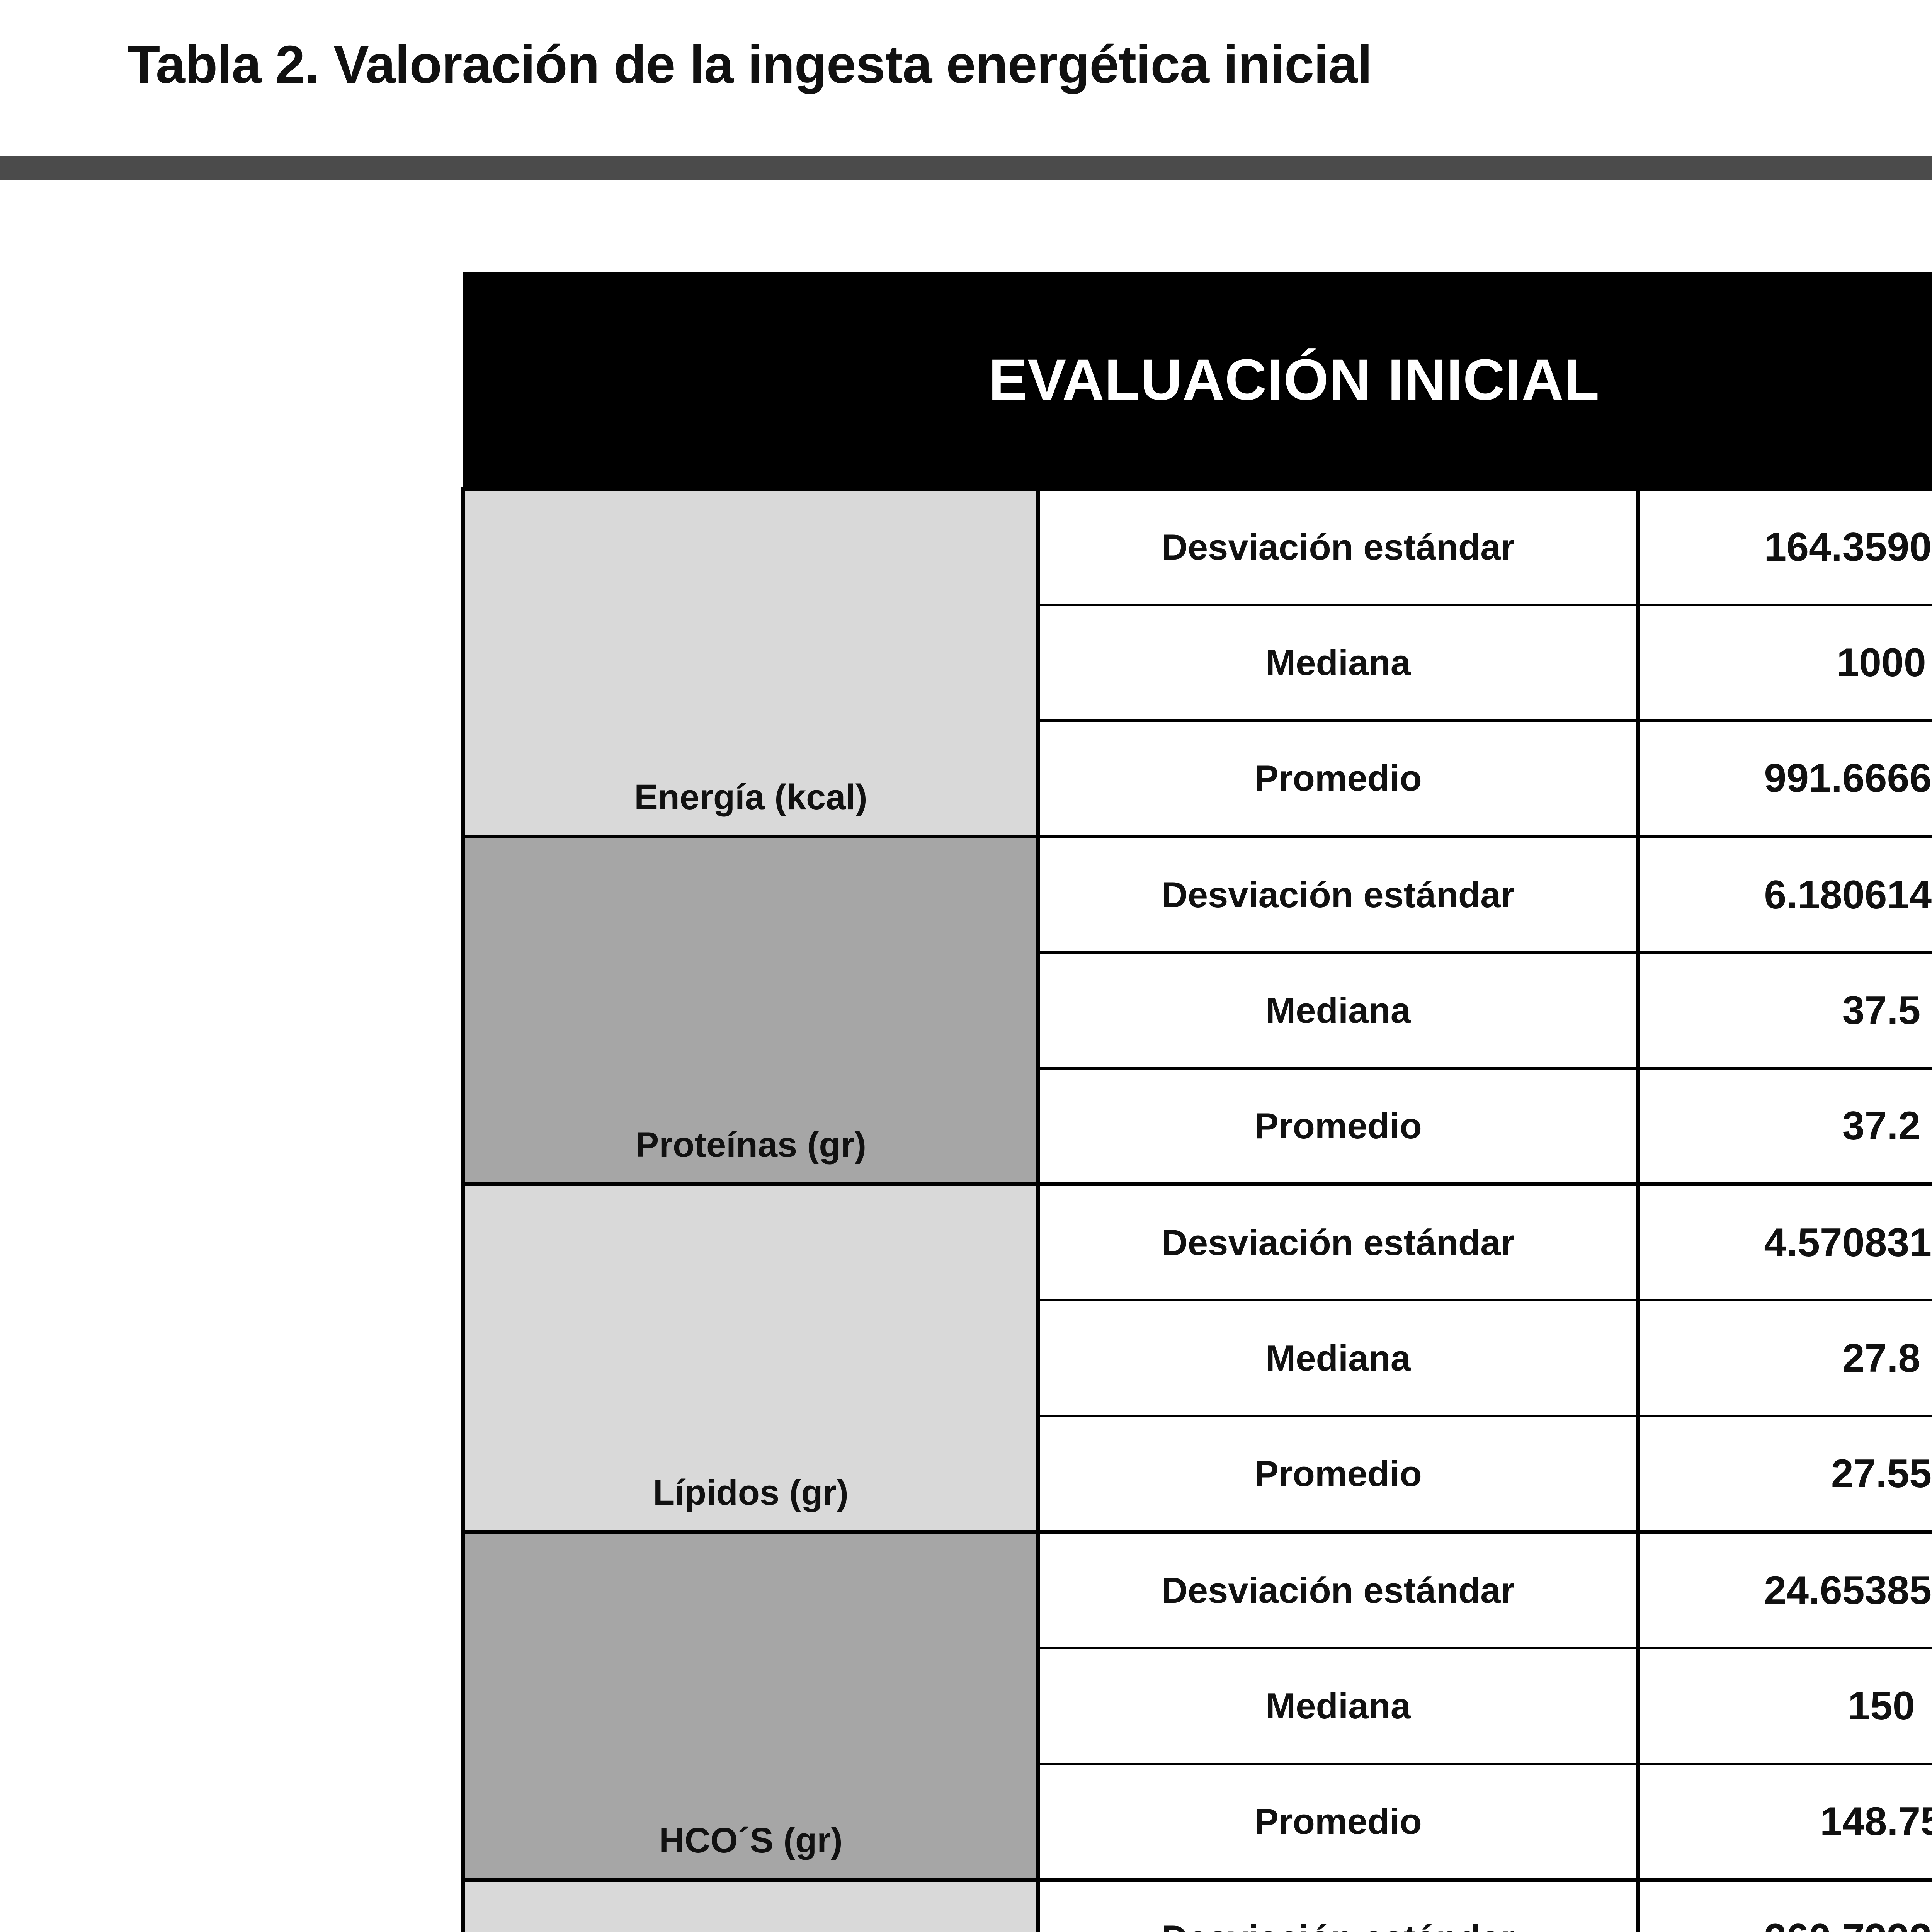 This screenshot has width=1932, height=1932. What do you see at coordinates (1784, 1589) in the screenshot?
I see `stat-value-cell: 24.65385365` at bounding box center [1784, 1589].